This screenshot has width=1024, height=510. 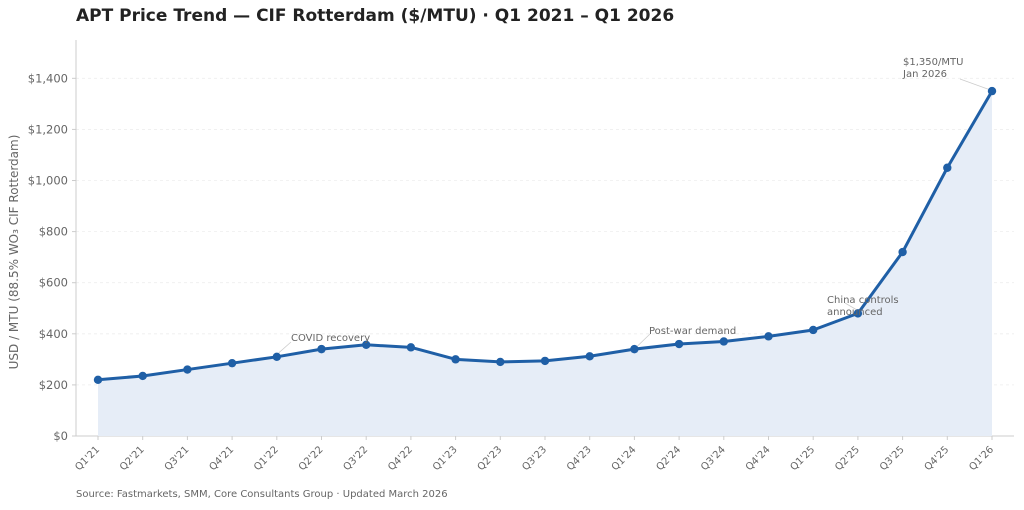 What do you see at coordinates (221, 458) in the screenshot?
I see `x-tick-label: Q4'21` at bounding box center [221, 458].